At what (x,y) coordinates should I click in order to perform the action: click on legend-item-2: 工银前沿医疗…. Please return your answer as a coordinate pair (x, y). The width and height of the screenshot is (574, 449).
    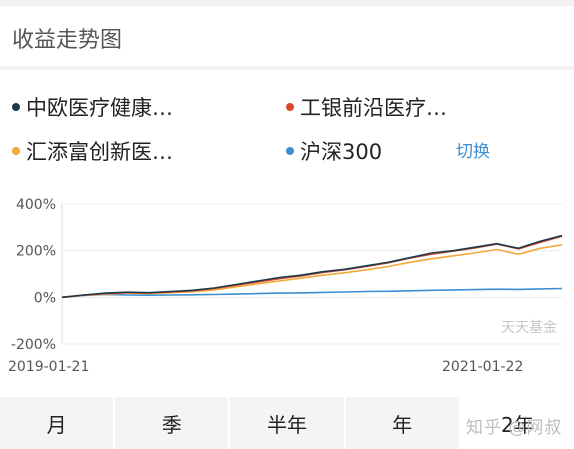
    Looking at the image, I should click on (366, 107).